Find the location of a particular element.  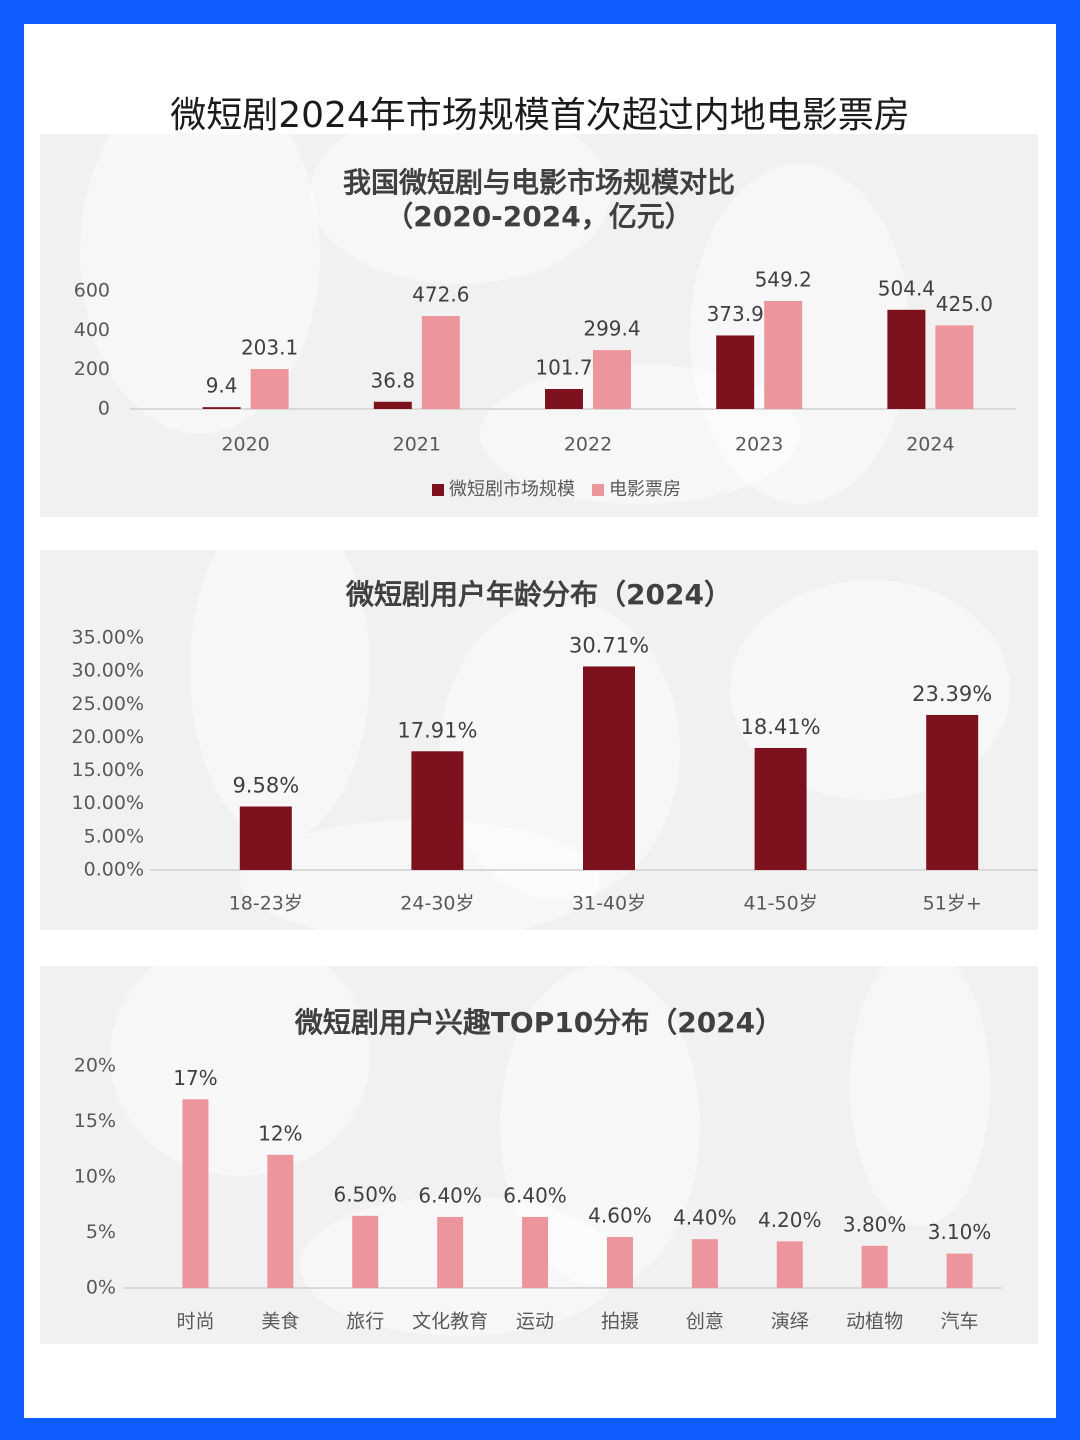

y-tick-label: 10% is located at coordinates (95, 1177).